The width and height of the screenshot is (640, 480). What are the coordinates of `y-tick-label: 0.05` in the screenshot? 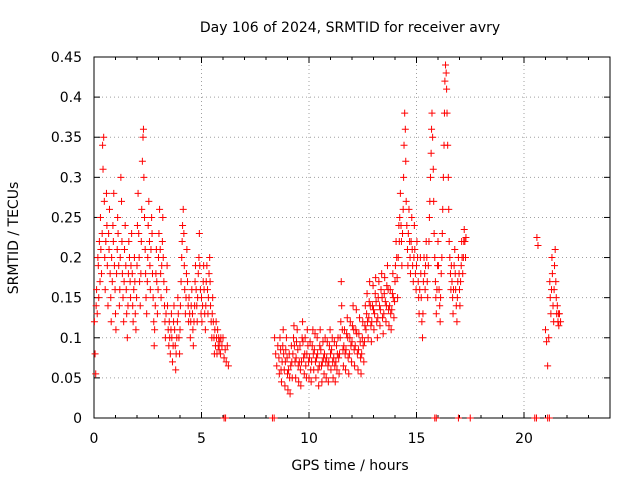 It's located at (66, 379).